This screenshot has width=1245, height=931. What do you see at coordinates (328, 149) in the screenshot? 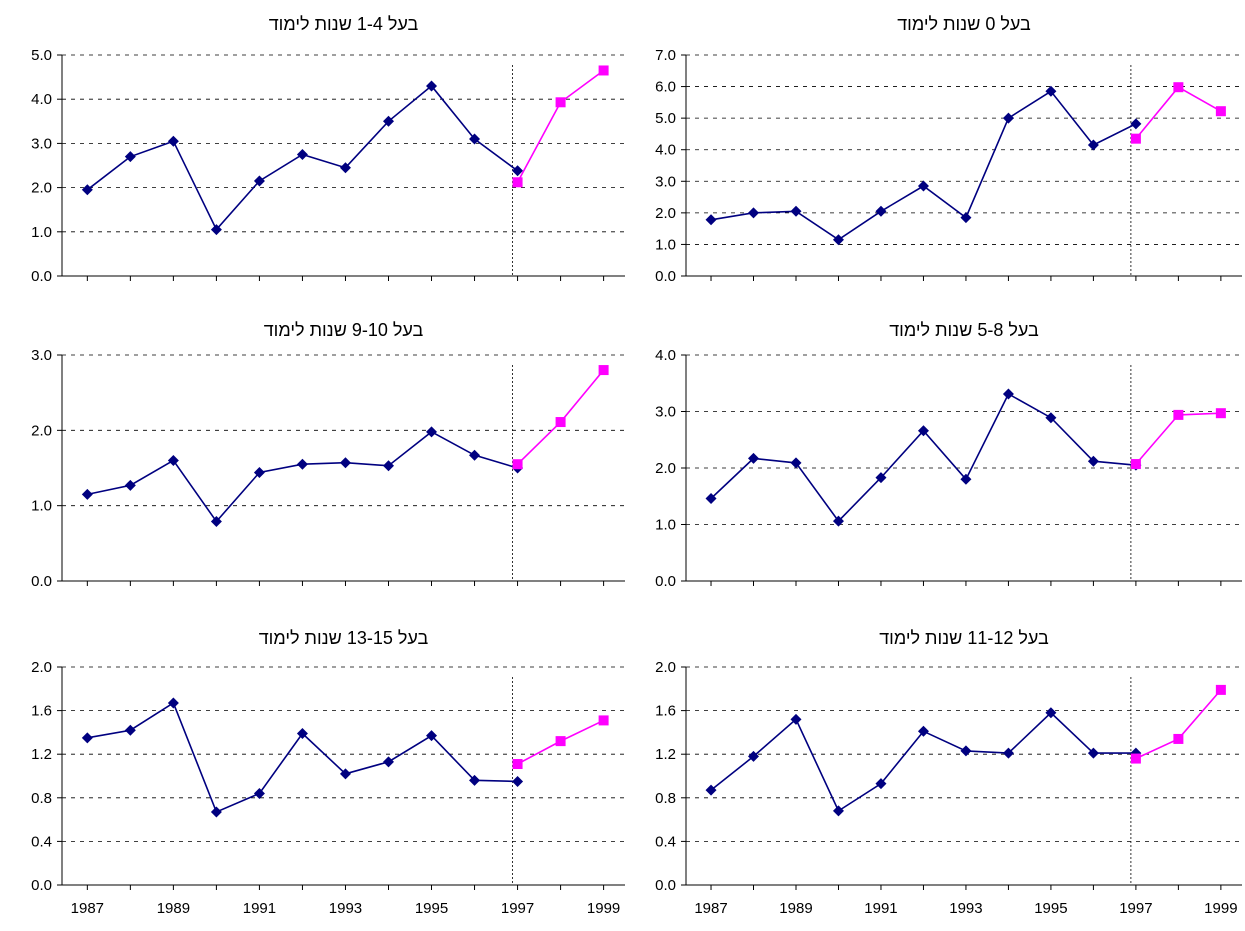
I see `chart-panel-1: בעל 1-4 שנות לימוד 0.0 1.0 2.0 3.0 4.0 5.0` at bounding box center [328, 149].